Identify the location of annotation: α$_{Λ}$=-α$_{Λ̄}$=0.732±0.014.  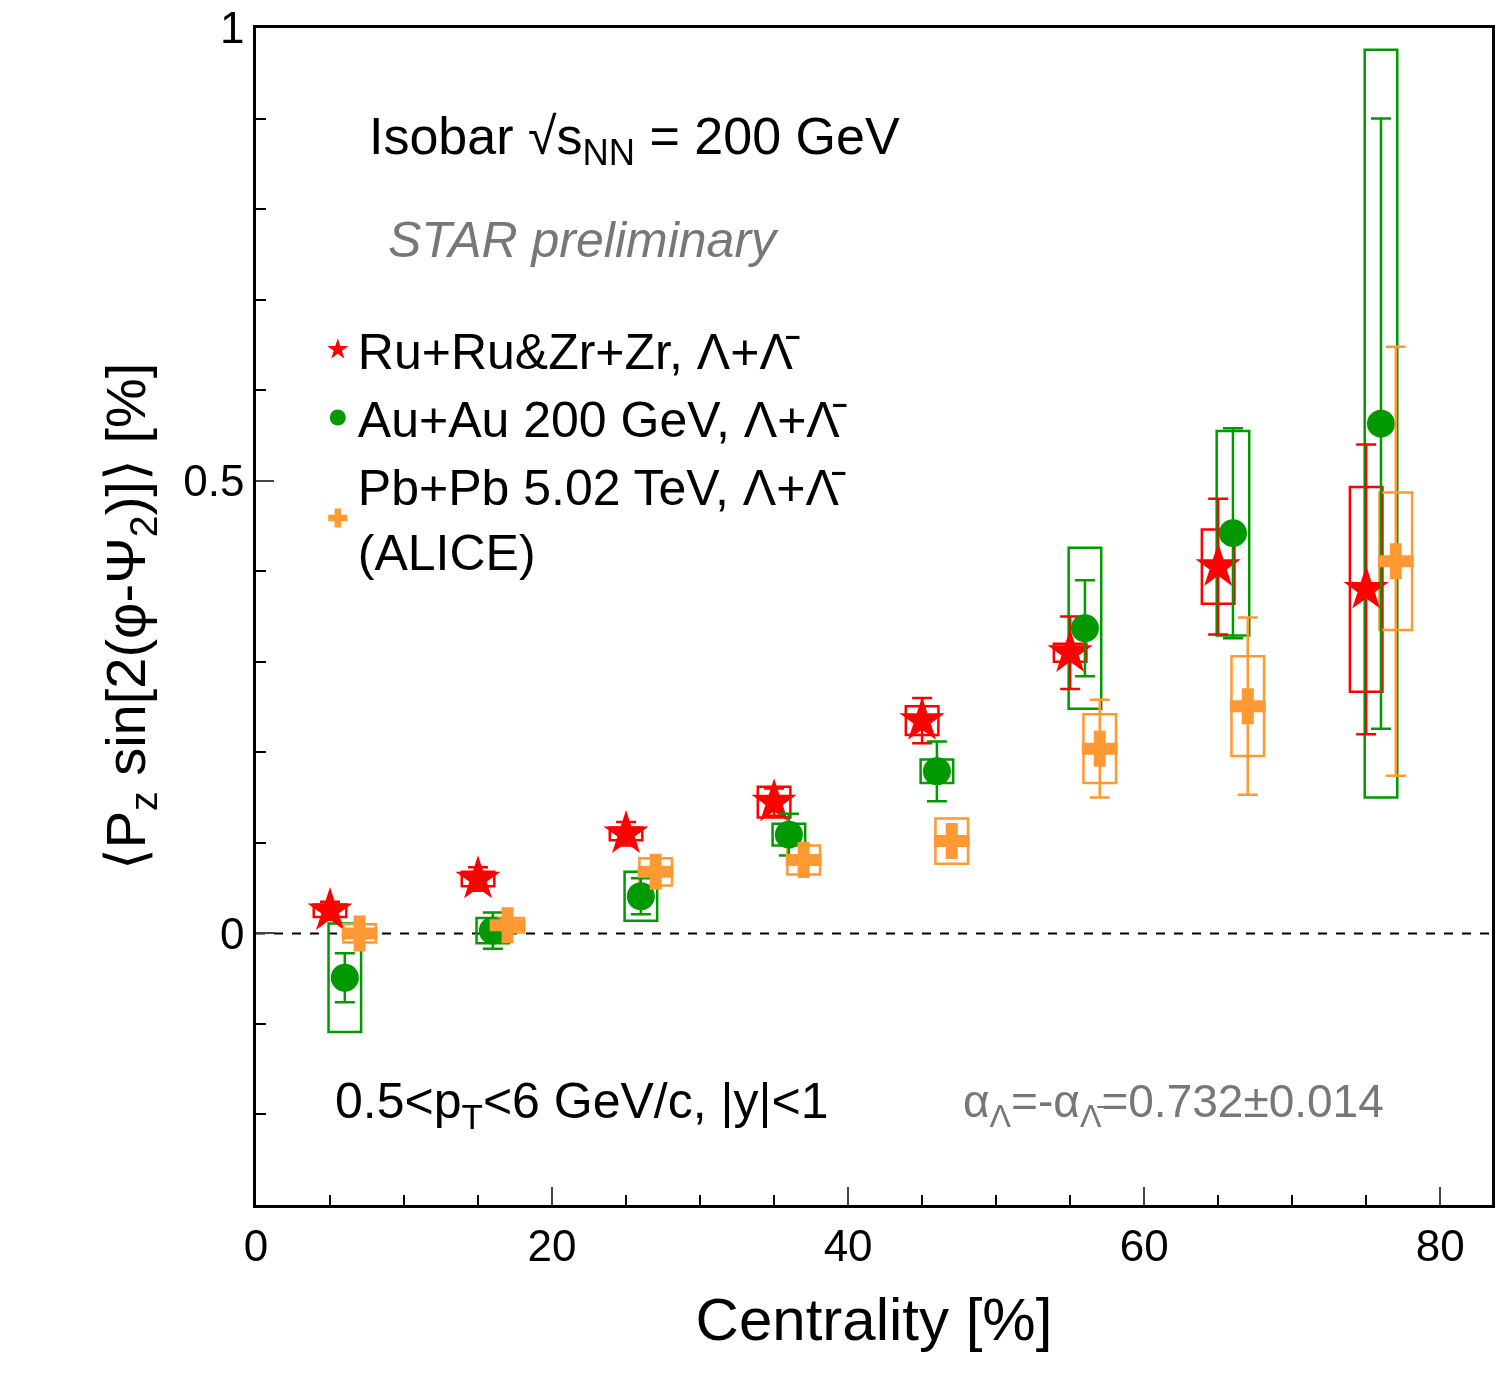
(1173, 1104).